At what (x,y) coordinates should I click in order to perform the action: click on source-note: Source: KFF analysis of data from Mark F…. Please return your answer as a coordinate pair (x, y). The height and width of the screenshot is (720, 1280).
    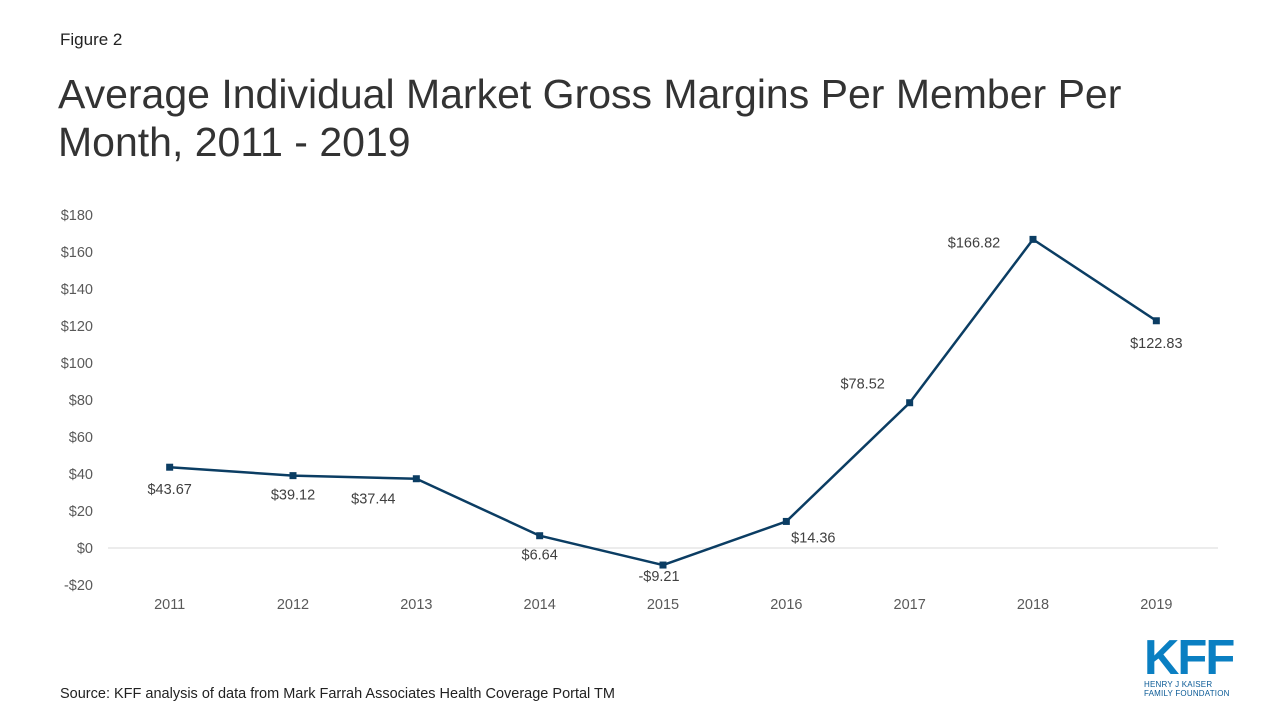
    Looking at the image, I should click on (337, 694).